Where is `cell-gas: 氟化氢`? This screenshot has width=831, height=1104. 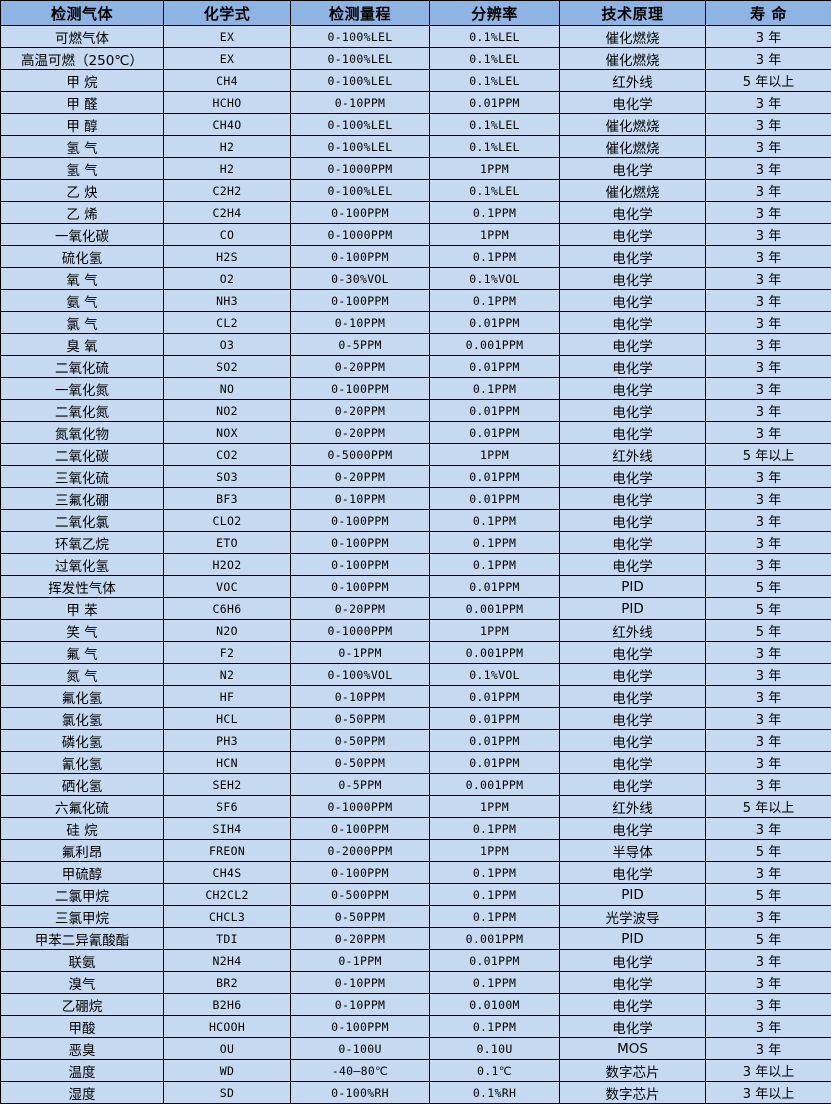 cell-gas: 氟化氢 is located at coordinates (82, 697).